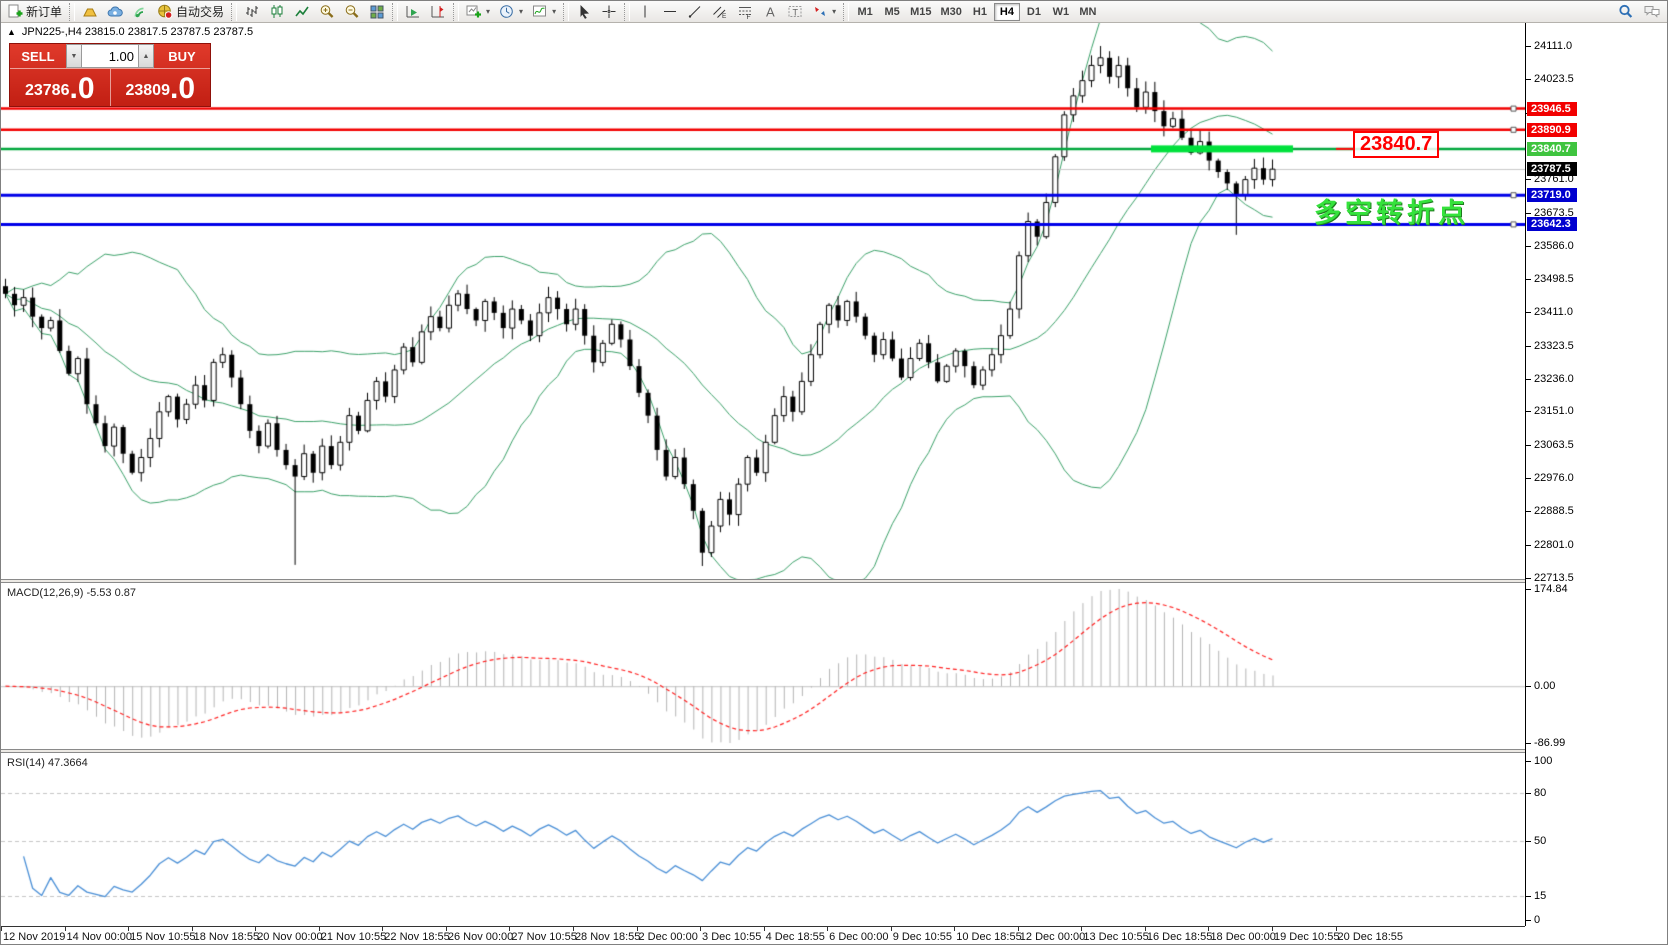  Describe the element at coordinates (161, 87) in the screenshot. I see `buy-price: 23809 .0` at that location.